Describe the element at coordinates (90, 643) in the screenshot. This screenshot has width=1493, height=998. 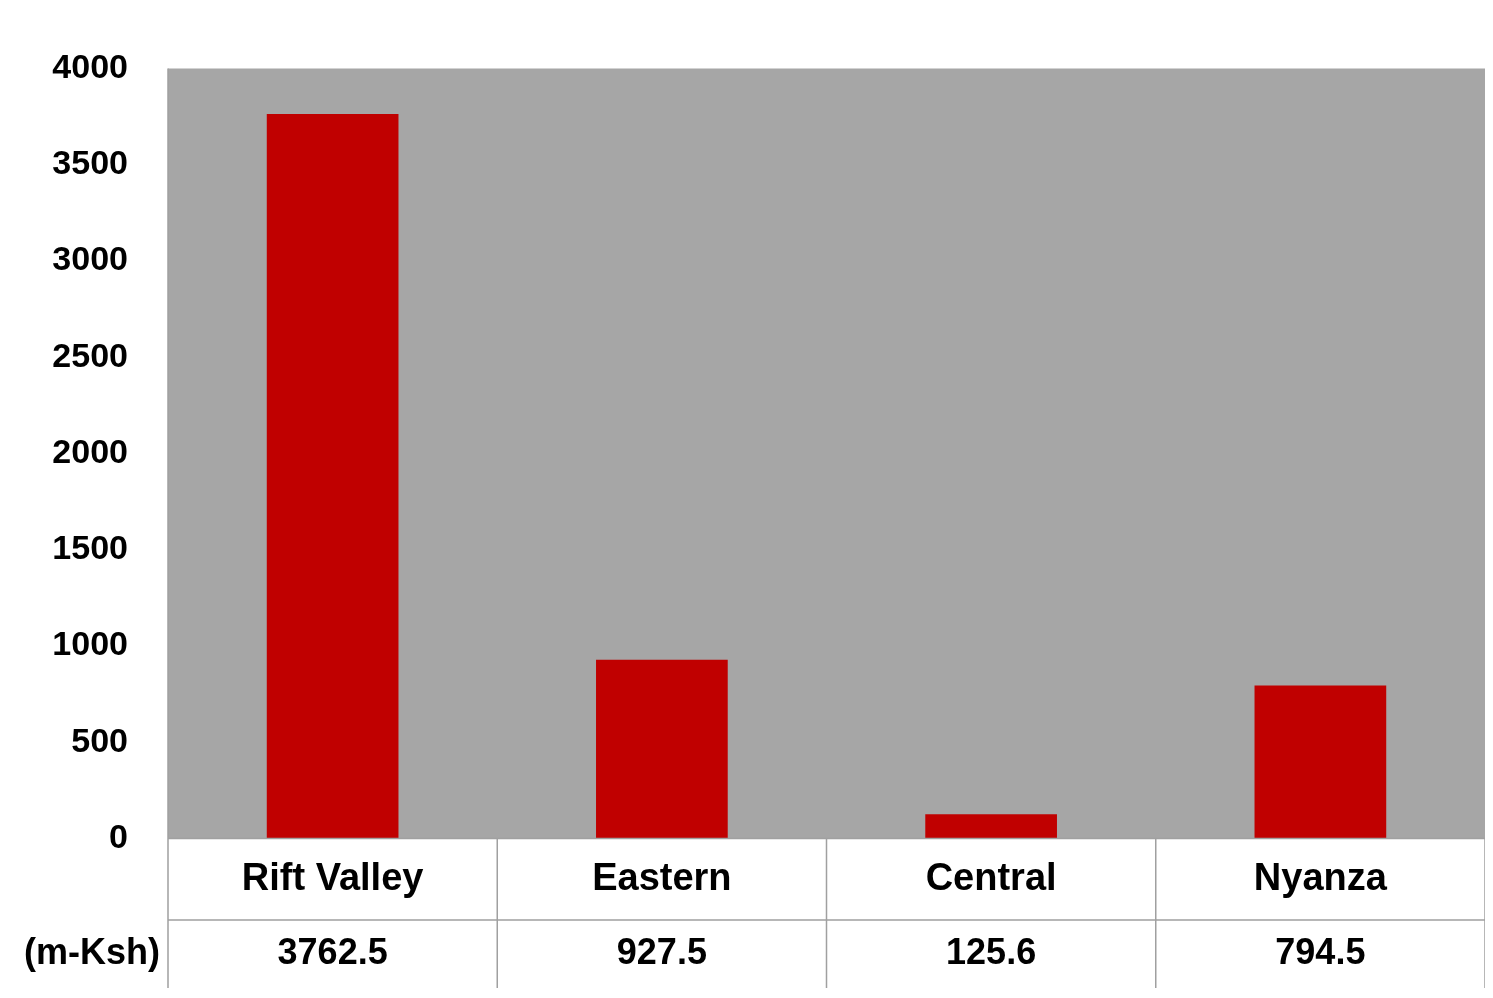
I see `y-tick-label: 1000` at that location.